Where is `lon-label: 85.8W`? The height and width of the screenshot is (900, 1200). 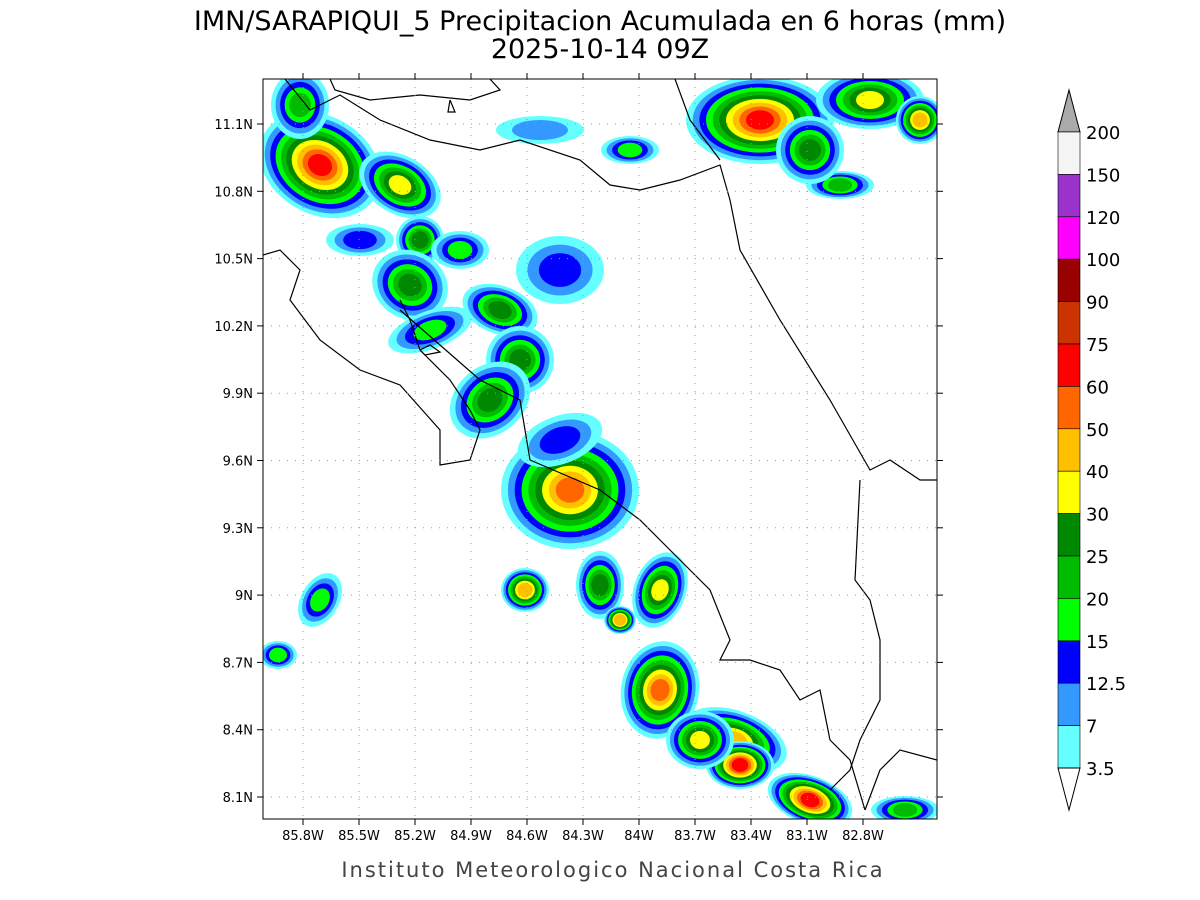
lon-label: 85.8W is located at coordinates (303, 836).